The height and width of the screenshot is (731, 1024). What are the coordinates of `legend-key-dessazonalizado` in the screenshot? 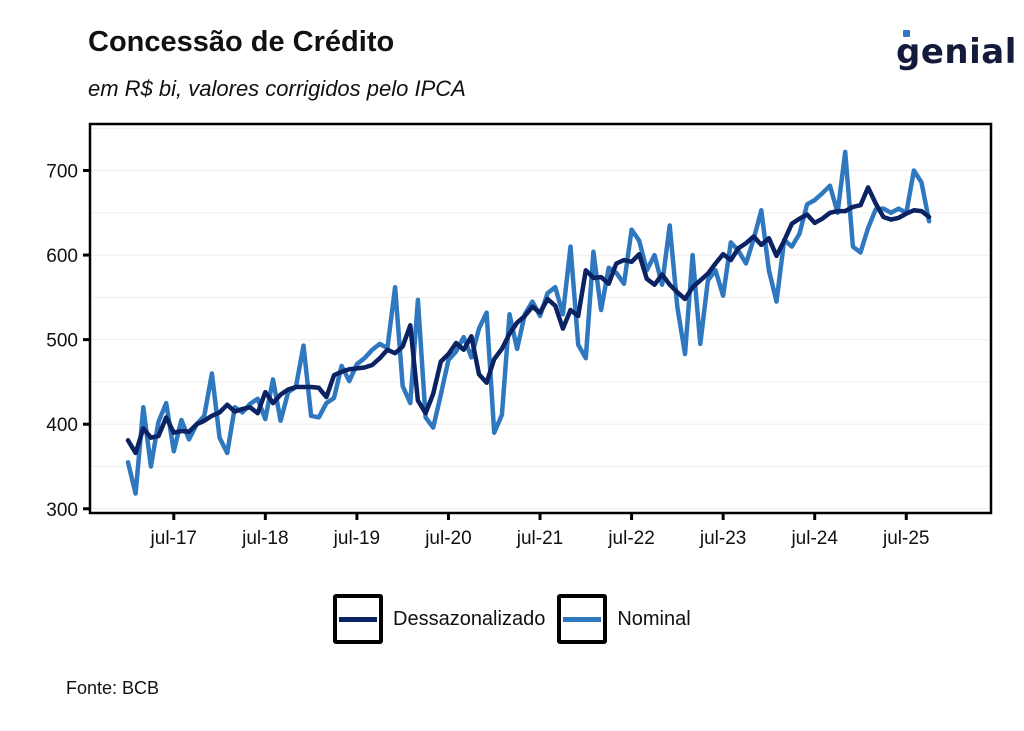 It's located at (358, 619).